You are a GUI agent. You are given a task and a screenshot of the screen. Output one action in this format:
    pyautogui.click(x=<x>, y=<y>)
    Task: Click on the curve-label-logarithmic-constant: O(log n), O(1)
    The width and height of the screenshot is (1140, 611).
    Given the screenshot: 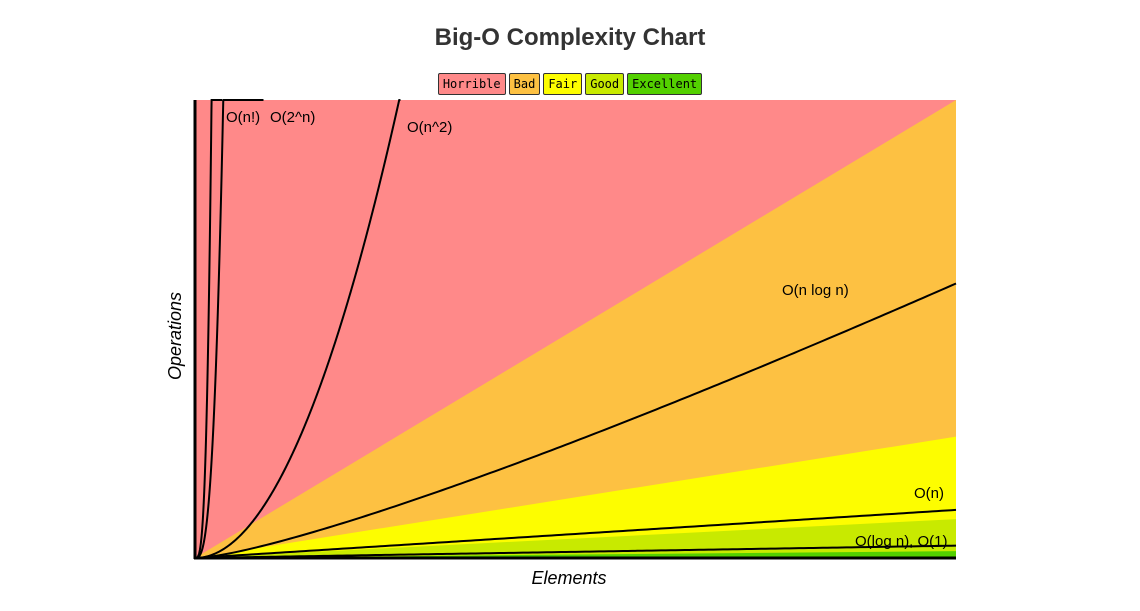 What is the action you would take?
    pyautogui.click(x=901, y=541)
    